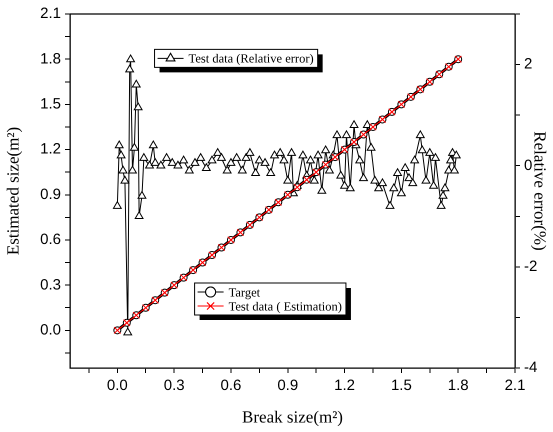  What do you see at coordinates (528, 165) in the screenshot?
I see `y2-tick-label: 0` at bounding box center [528, 165].